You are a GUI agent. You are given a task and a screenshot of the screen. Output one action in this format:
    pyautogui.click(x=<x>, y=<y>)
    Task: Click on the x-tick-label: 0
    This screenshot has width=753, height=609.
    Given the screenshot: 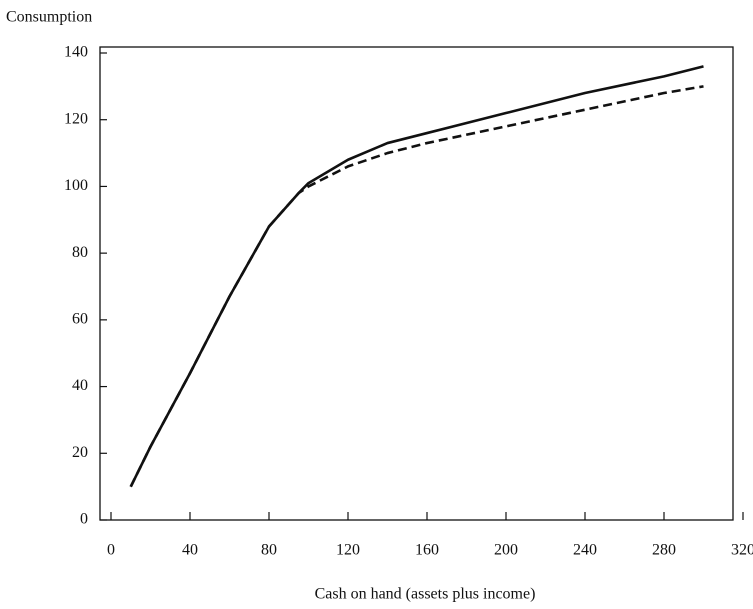 What is the action you would take?
    pyautogui.click(x=111, y=550)
    